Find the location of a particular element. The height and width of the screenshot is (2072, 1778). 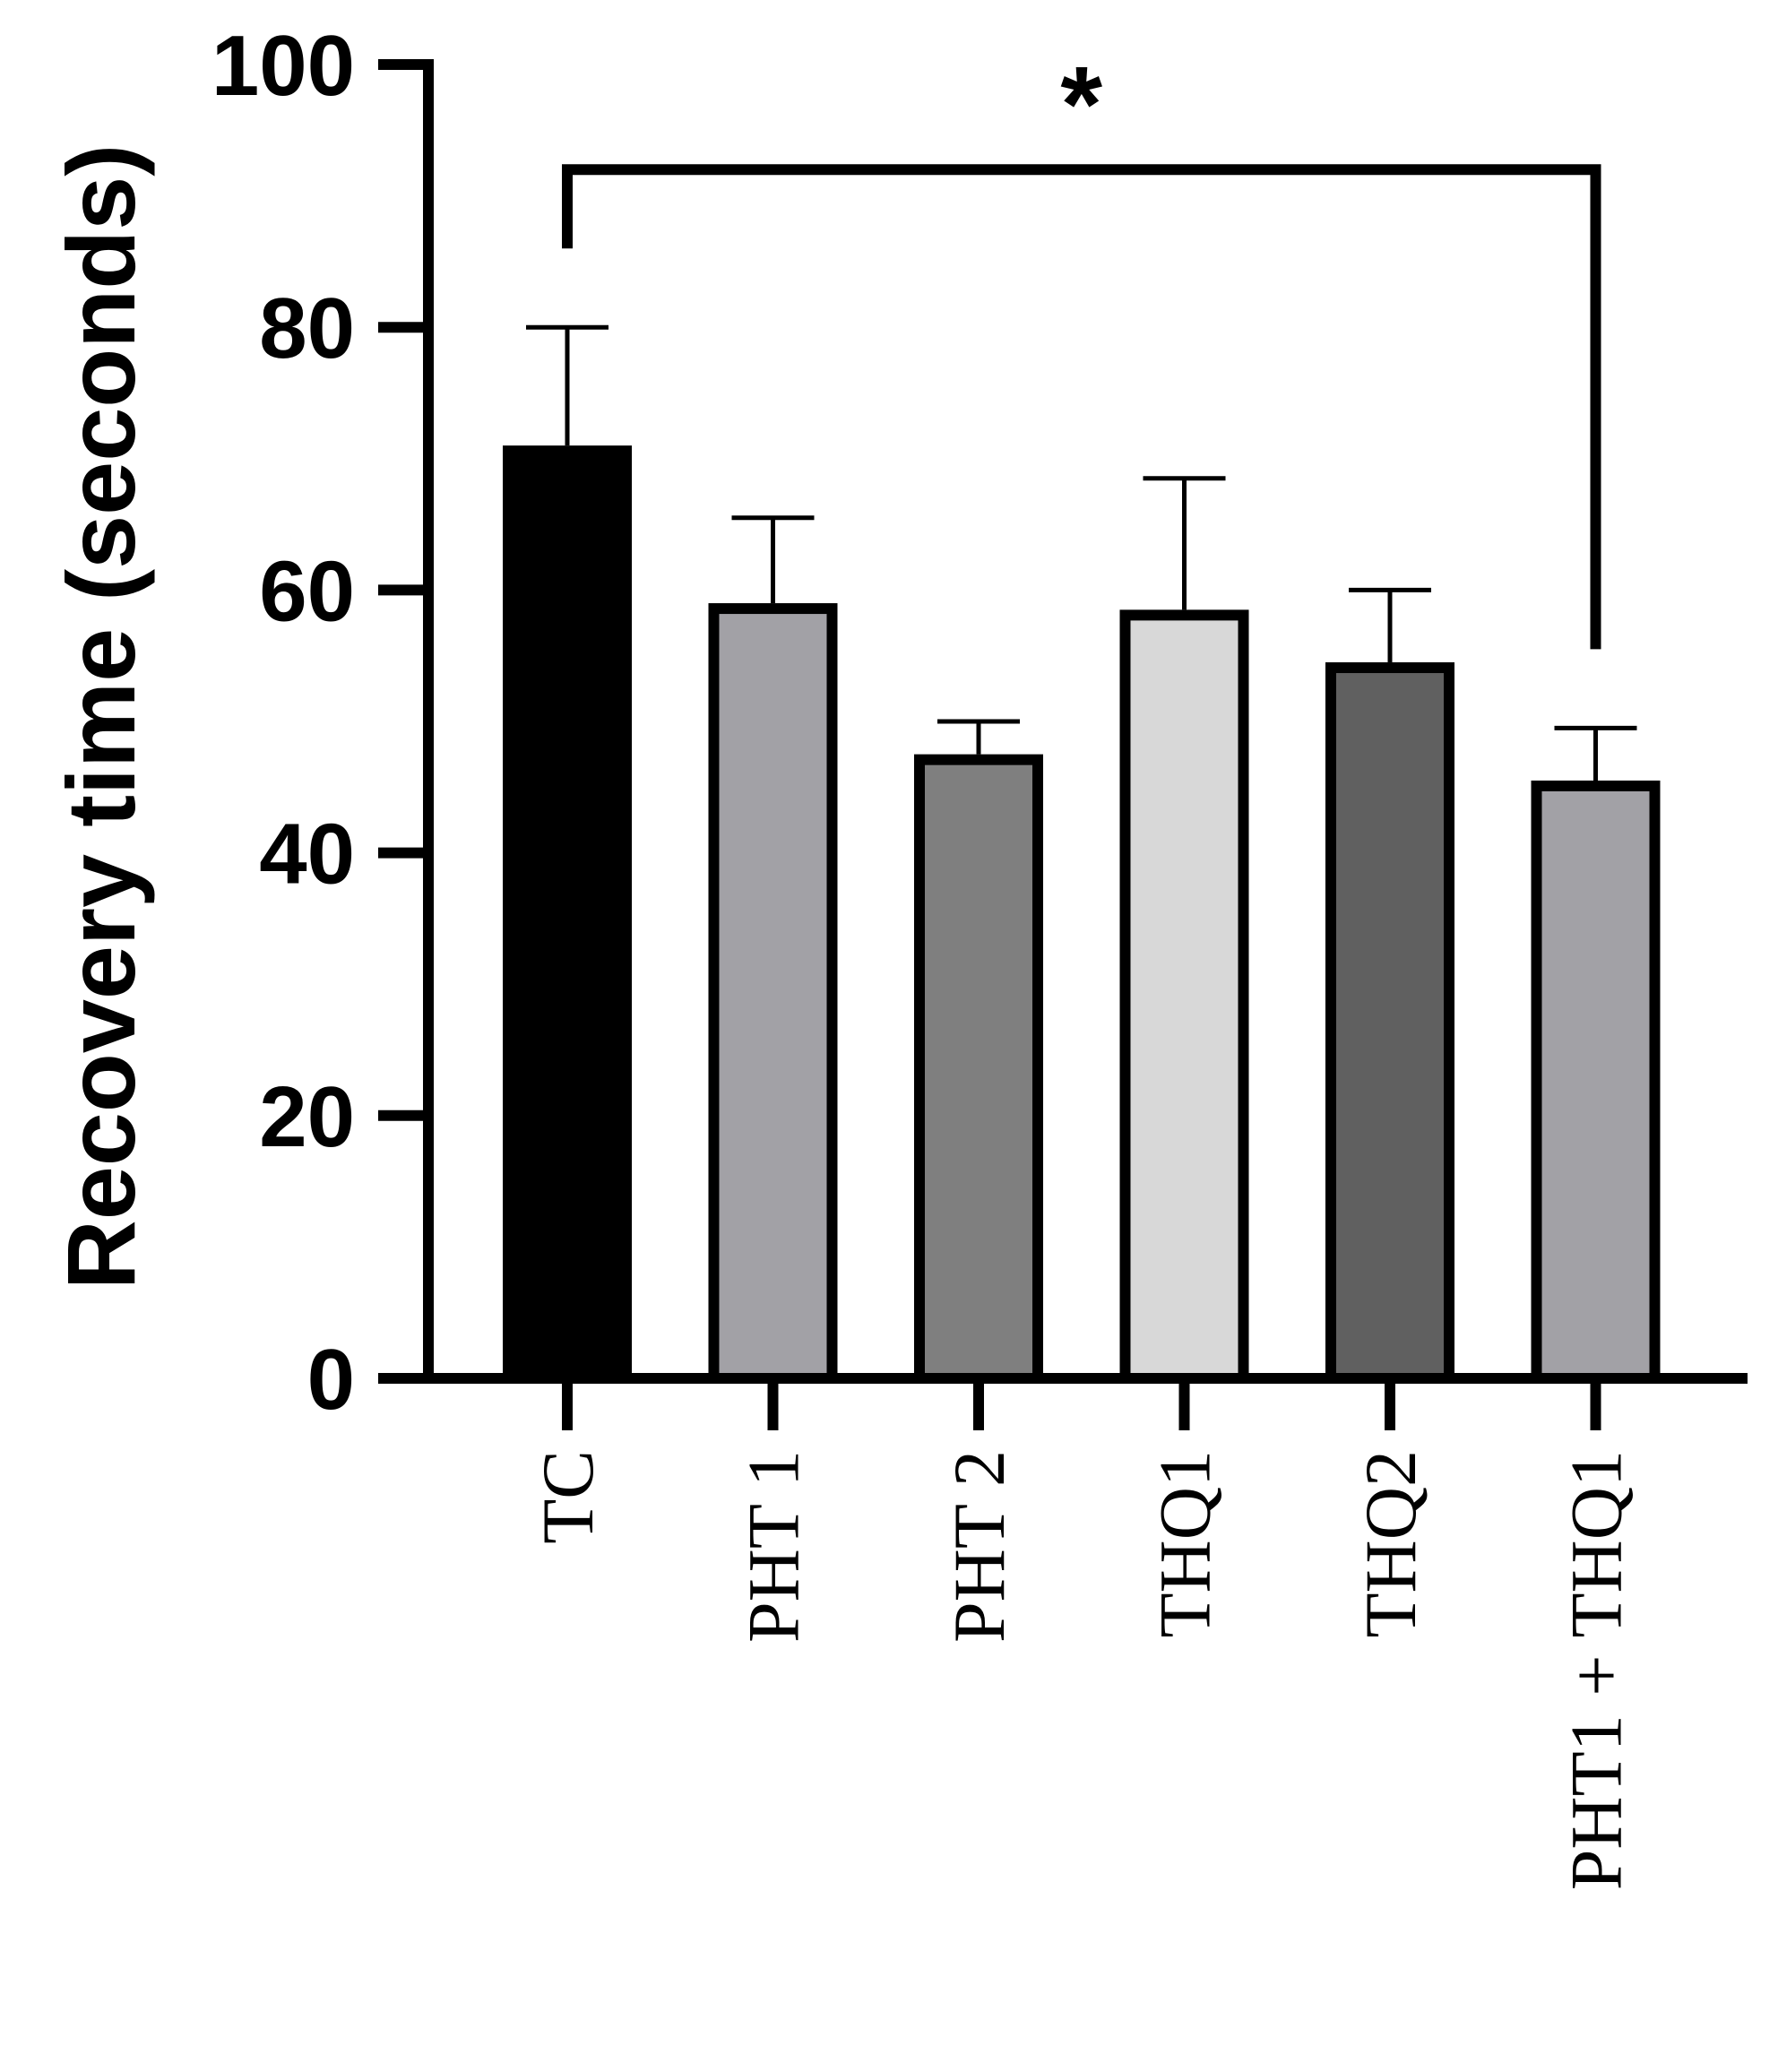

x-category-label: THQ1 is located at coordinates (1185, 1544).